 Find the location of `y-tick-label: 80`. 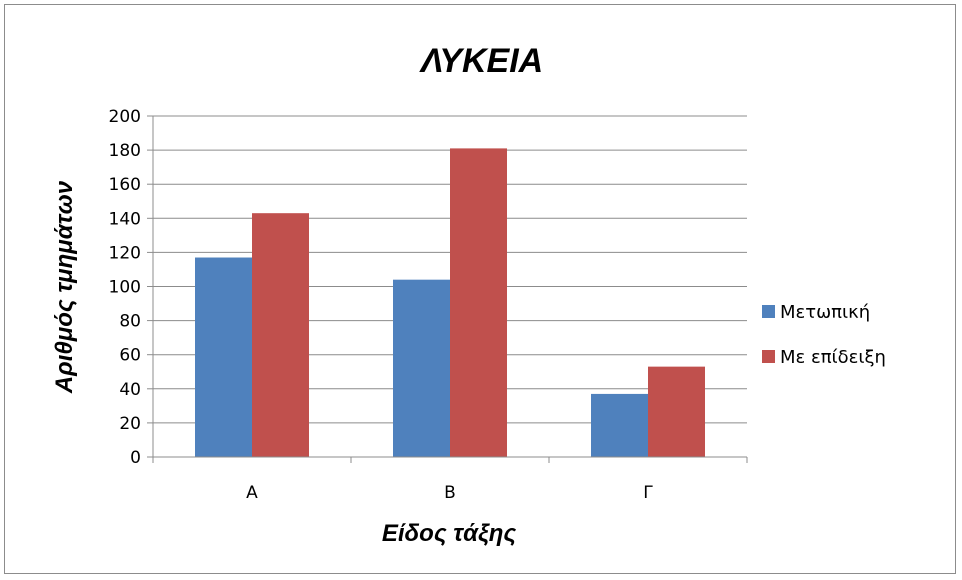

y-tick-label: 80 is located at coordinates (130, 322).